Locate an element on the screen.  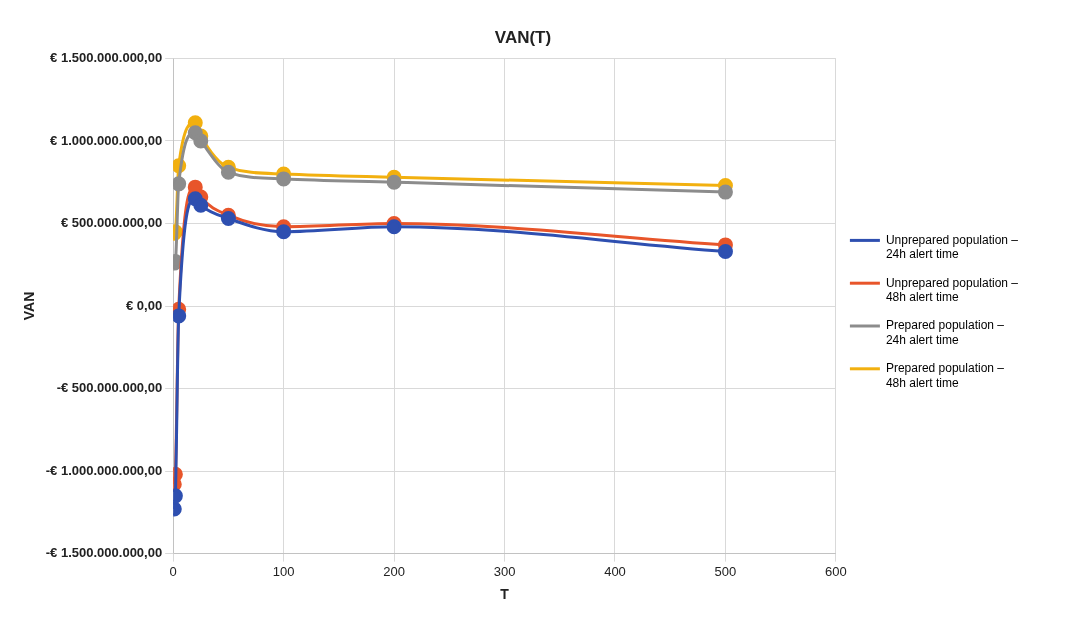
legend-label: Prepared population – 24h alert time is located at coordinates (945, 332).